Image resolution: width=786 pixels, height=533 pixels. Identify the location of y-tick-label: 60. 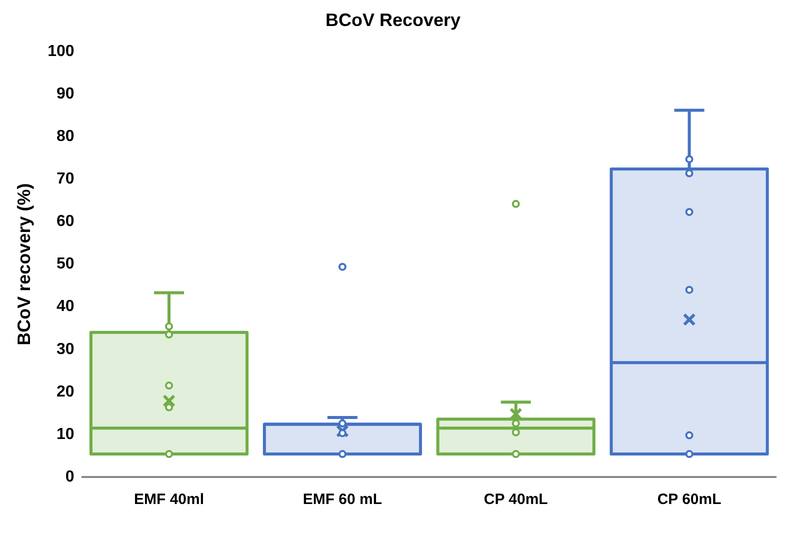
(65, 221).